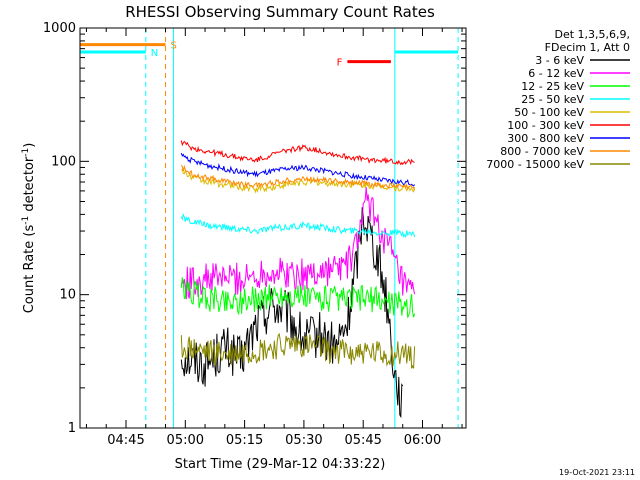 The width and height of the screenshot is (640, 480). Describe the element at coordinates (125, 440) in the screenshot. I see `x-tick-label: 04:45` at that location.